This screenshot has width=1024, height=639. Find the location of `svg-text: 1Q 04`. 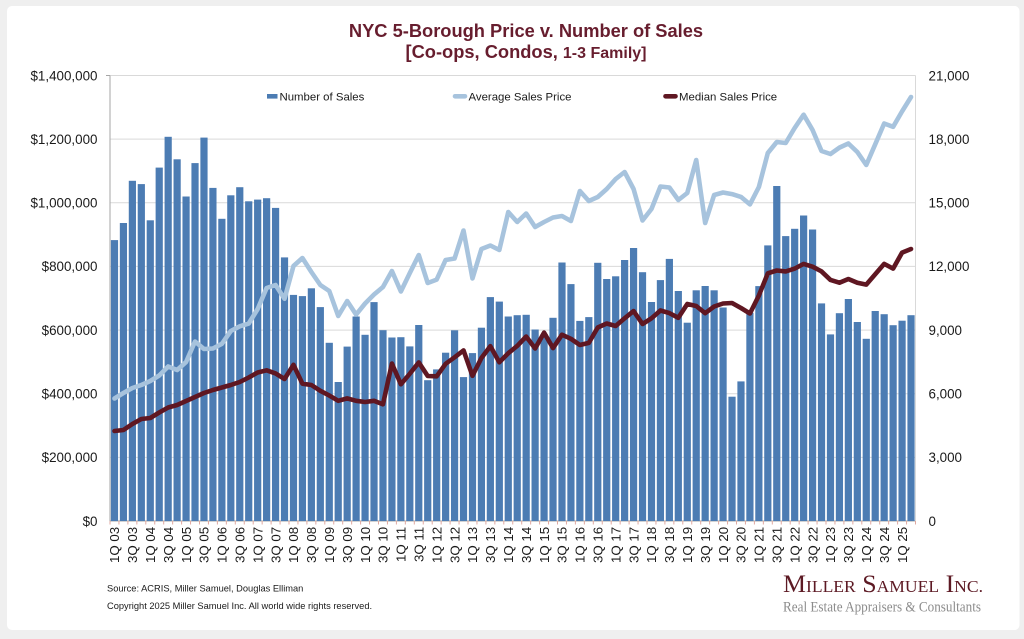

svg-text: 1Q 04 is located at coordinates (150, 545).